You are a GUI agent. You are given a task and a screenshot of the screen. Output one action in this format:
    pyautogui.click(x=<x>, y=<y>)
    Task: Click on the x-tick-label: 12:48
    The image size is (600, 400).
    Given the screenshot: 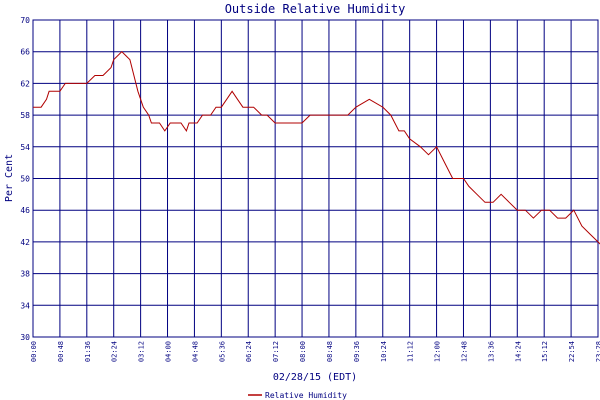 What is the action you would take?
    pyautogui.click(x=464, y=351)
    